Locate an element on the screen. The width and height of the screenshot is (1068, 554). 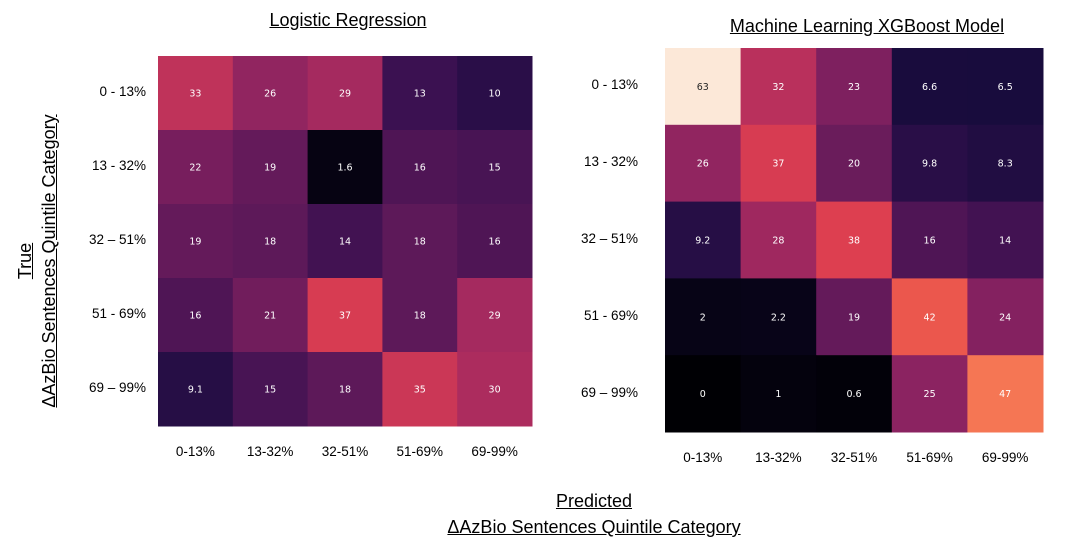
heatmap-cell-label-r1-c4: 15 is located at coordinates (495, 168).